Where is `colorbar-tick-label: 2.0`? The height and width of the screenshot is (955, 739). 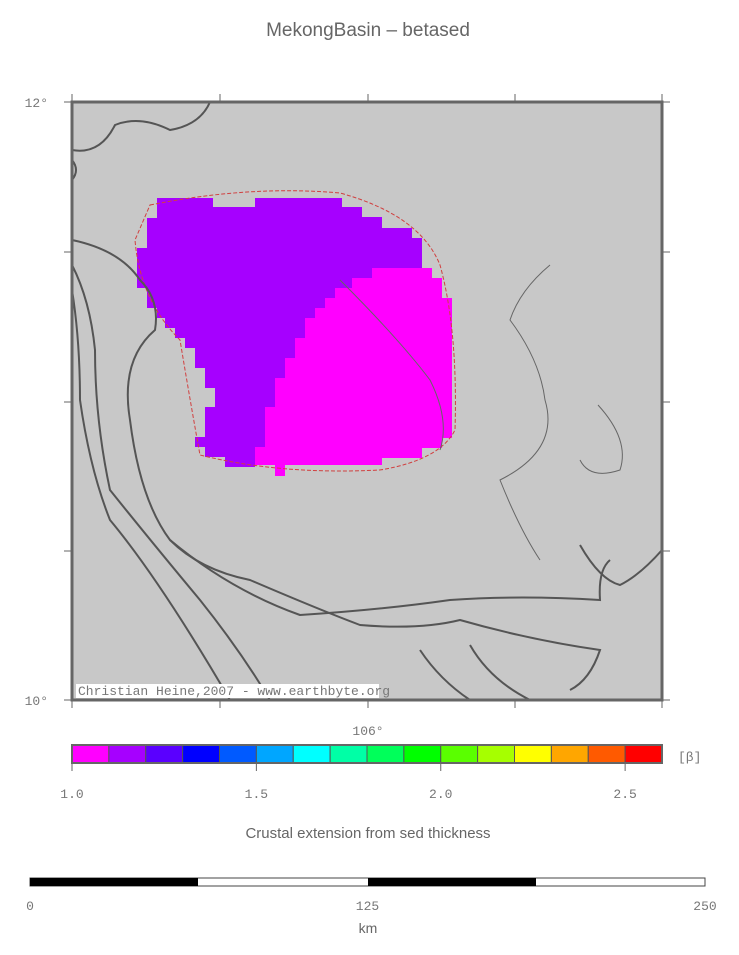 colorbar-tick-label: 2.0 is located at coordinates (440, 794).